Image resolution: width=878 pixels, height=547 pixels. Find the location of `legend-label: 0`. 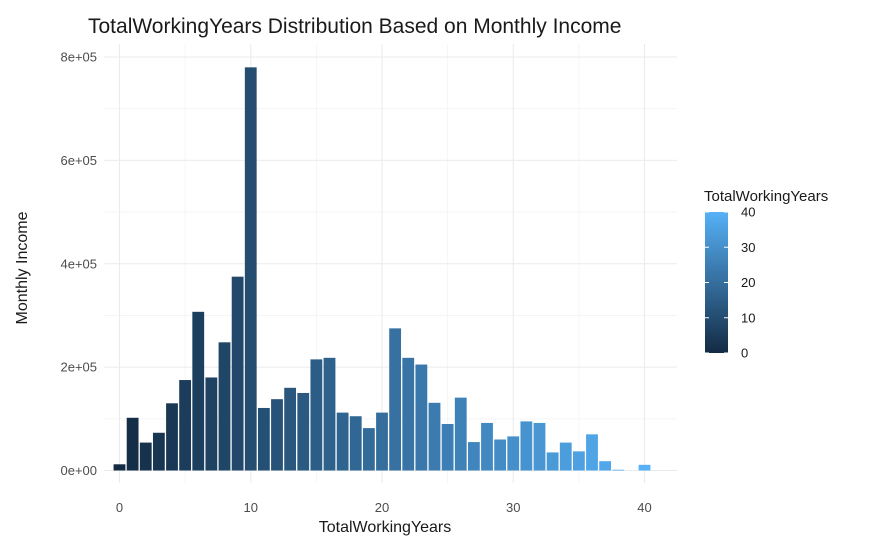

legend-label: 0 is located at coordinates (744, 353).